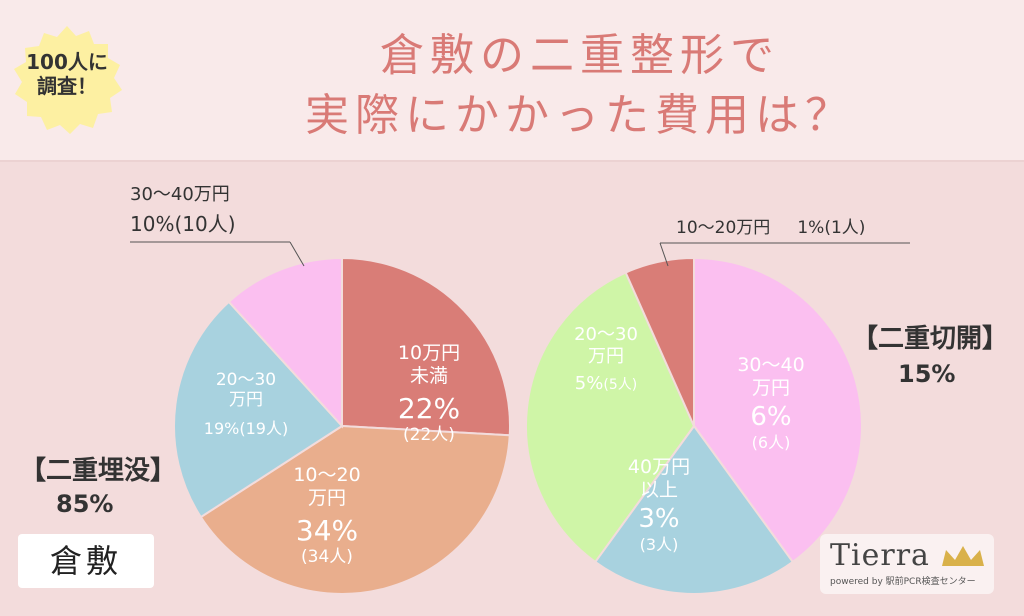  I want to click on logo-tagline: powered by 駅前PCR検査センター, so click(903, 582).